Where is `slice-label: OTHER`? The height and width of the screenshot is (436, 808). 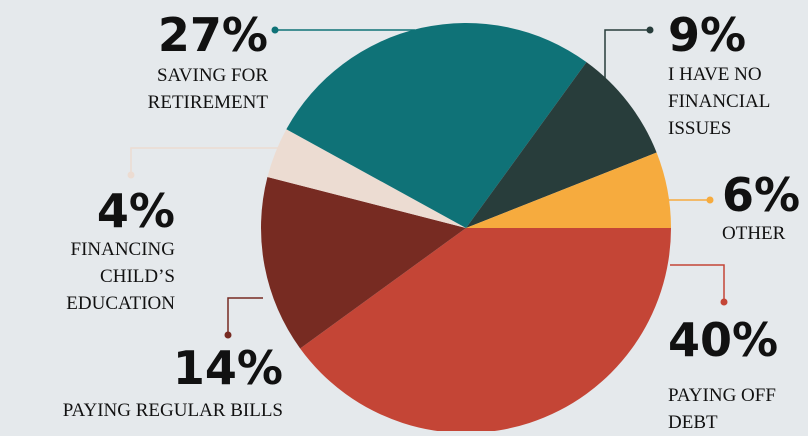
slice-label: OTHER is located at coordinates (754, 233).